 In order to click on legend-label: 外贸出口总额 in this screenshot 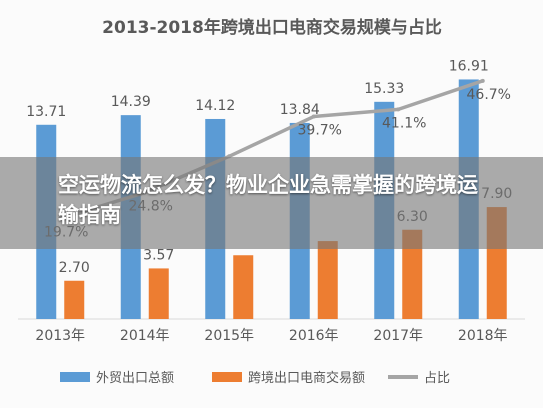, I will do `click(135, 378)`.